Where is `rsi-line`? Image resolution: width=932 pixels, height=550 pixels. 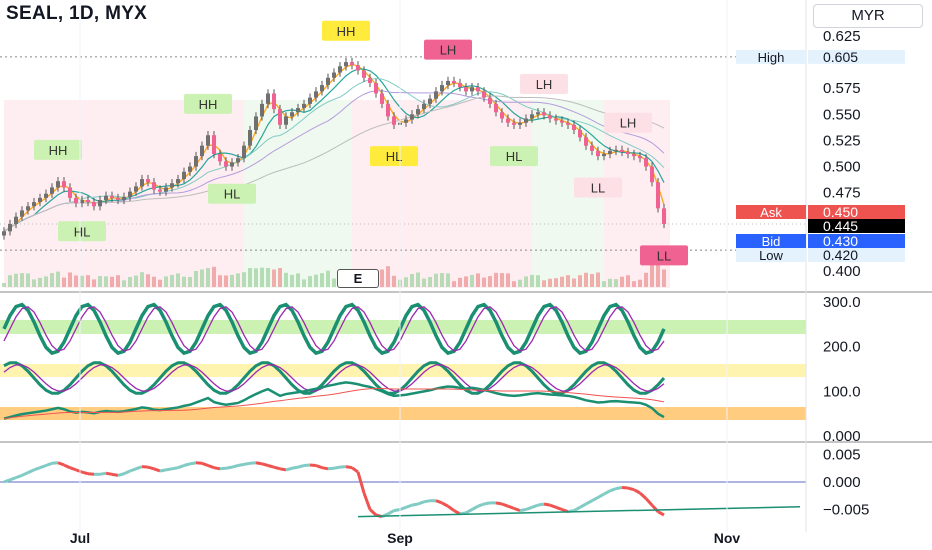
rsi-line is located at coordinates (334, 378).